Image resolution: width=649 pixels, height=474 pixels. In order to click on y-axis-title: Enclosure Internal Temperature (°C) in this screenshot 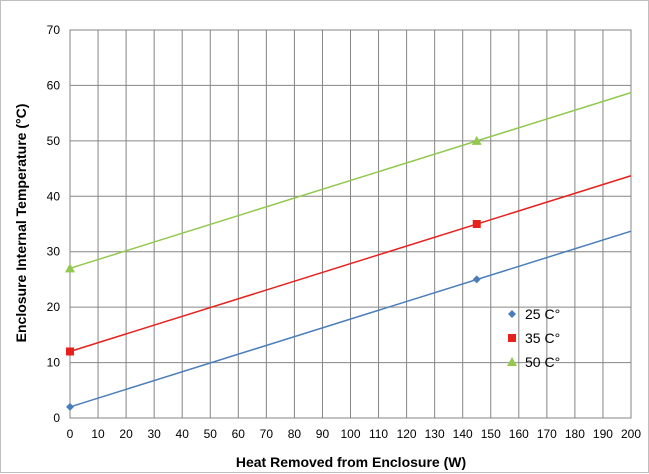, I will do `click(21, 223)`.